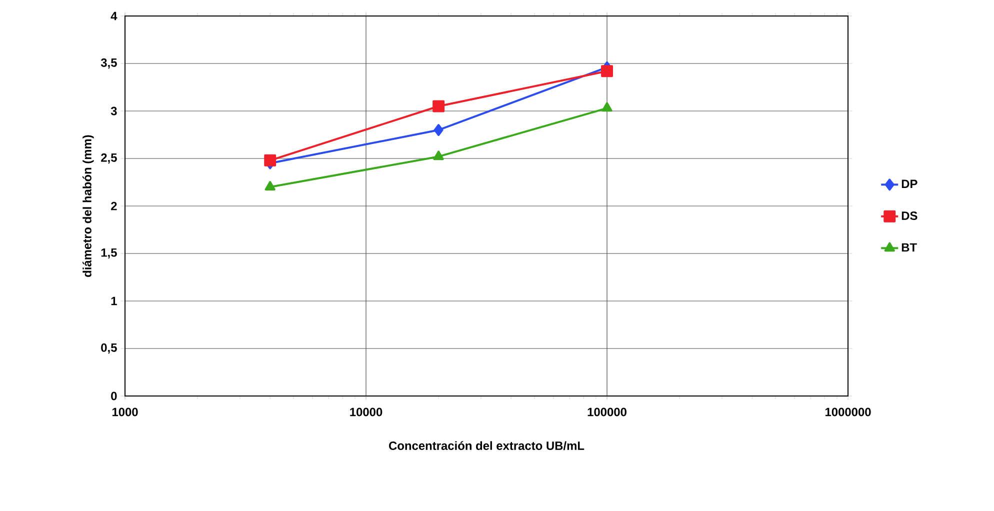  I want to click on legend-label: BT, so click(909, 247).